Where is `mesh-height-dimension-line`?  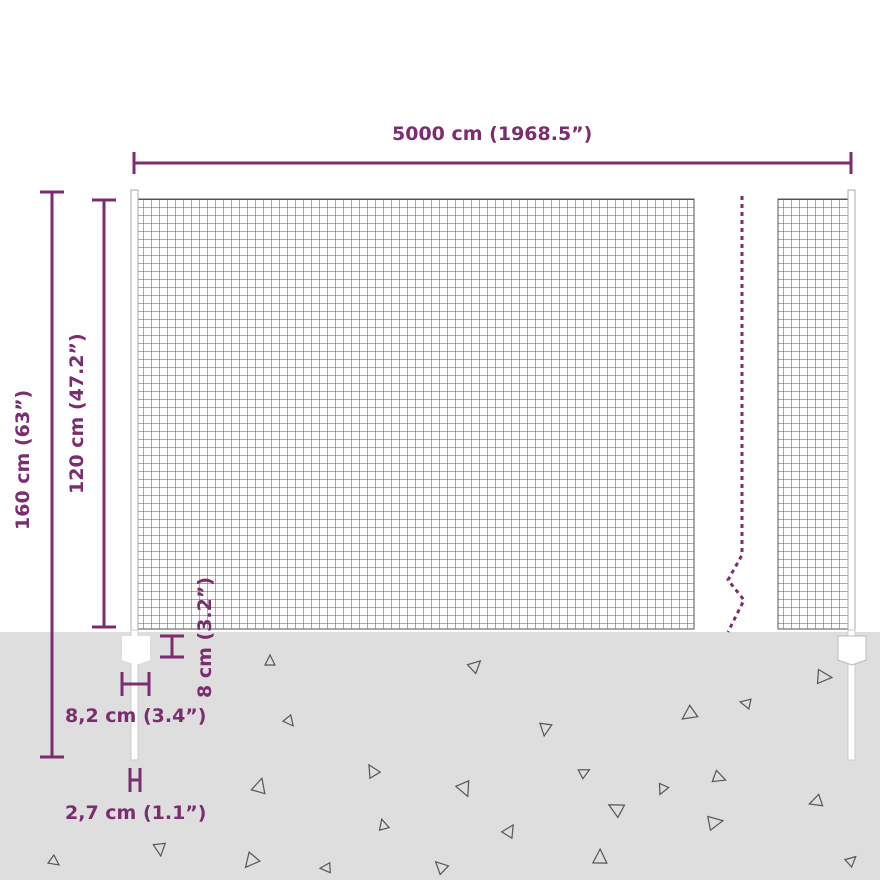 mesh-height-dimension-line is located at coordinates (104, 413).